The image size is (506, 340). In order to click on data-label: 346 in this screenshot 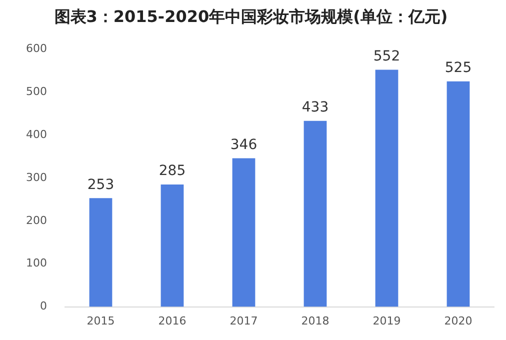, I will do `click(244, 144)`.